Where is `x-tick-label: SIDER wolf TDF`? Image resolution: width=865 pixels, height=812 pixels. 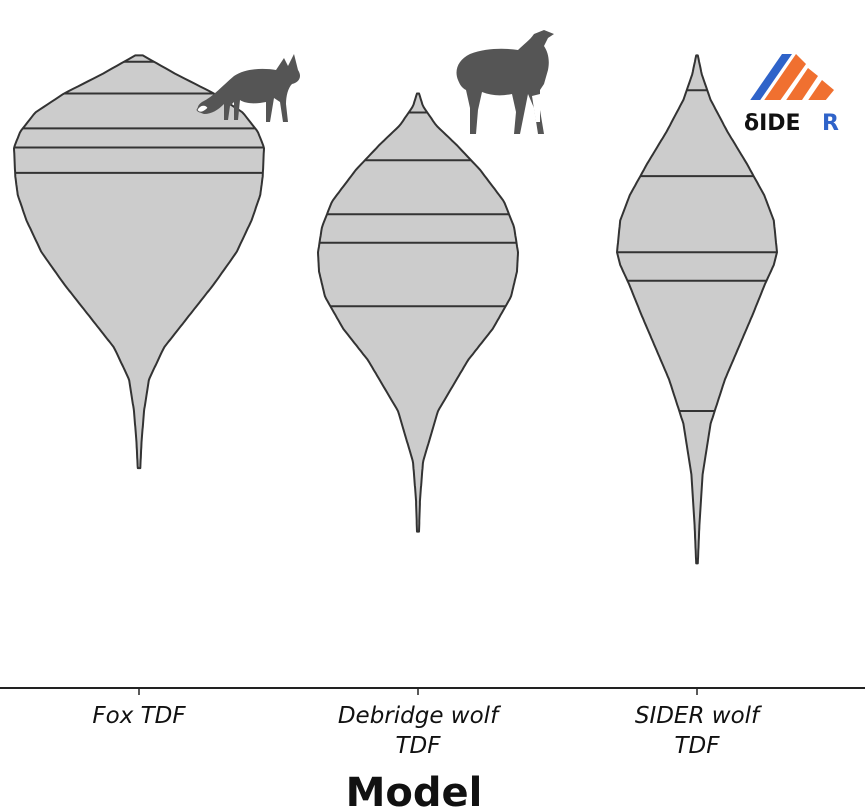
x-tick-label: SIDER wolf TDF is located at coordinates (698, 731).